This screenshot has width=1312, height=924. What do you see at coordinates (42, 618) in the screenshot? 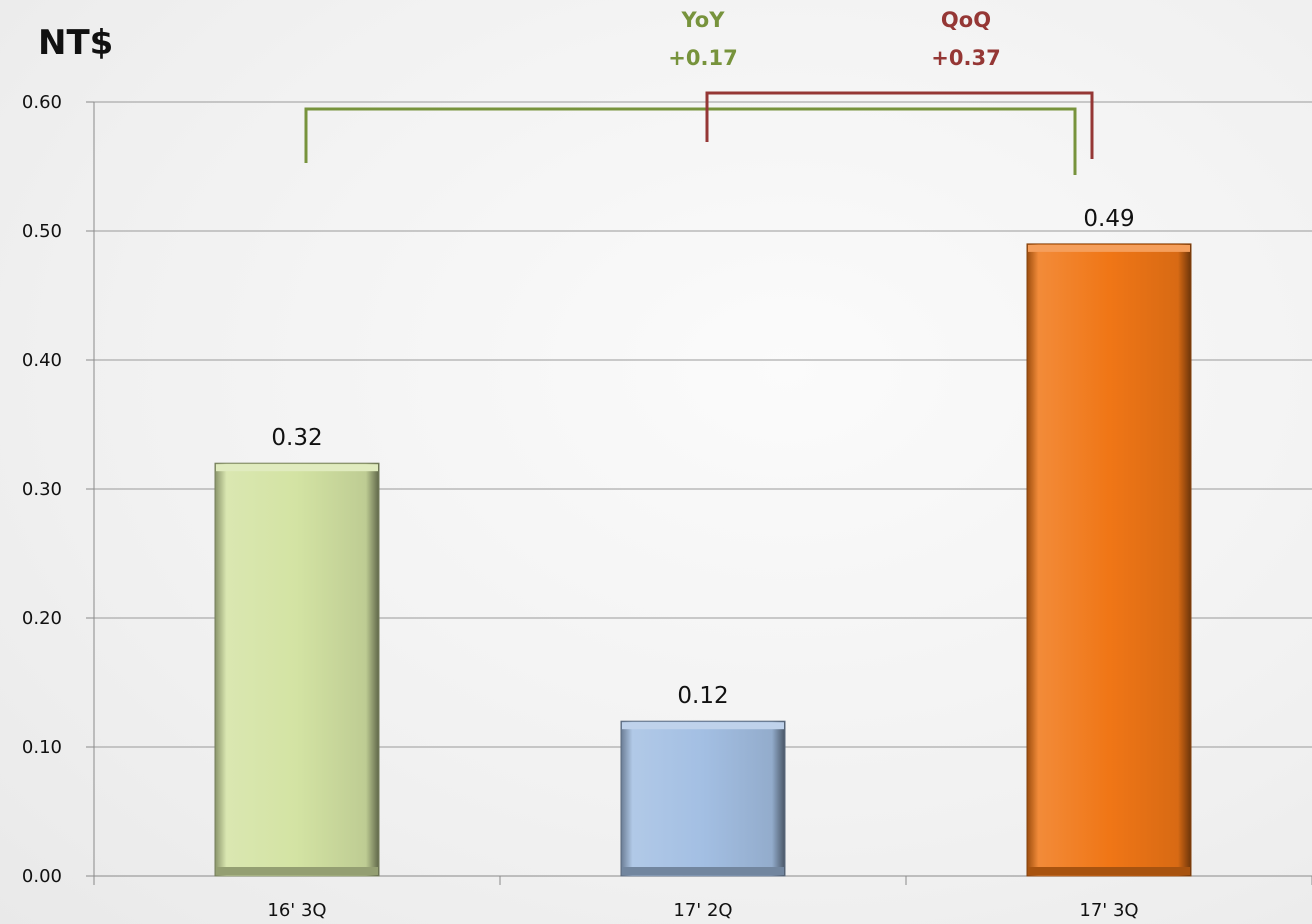
I see `y-tick-label: 0.20` at bounding box center [42, 618].